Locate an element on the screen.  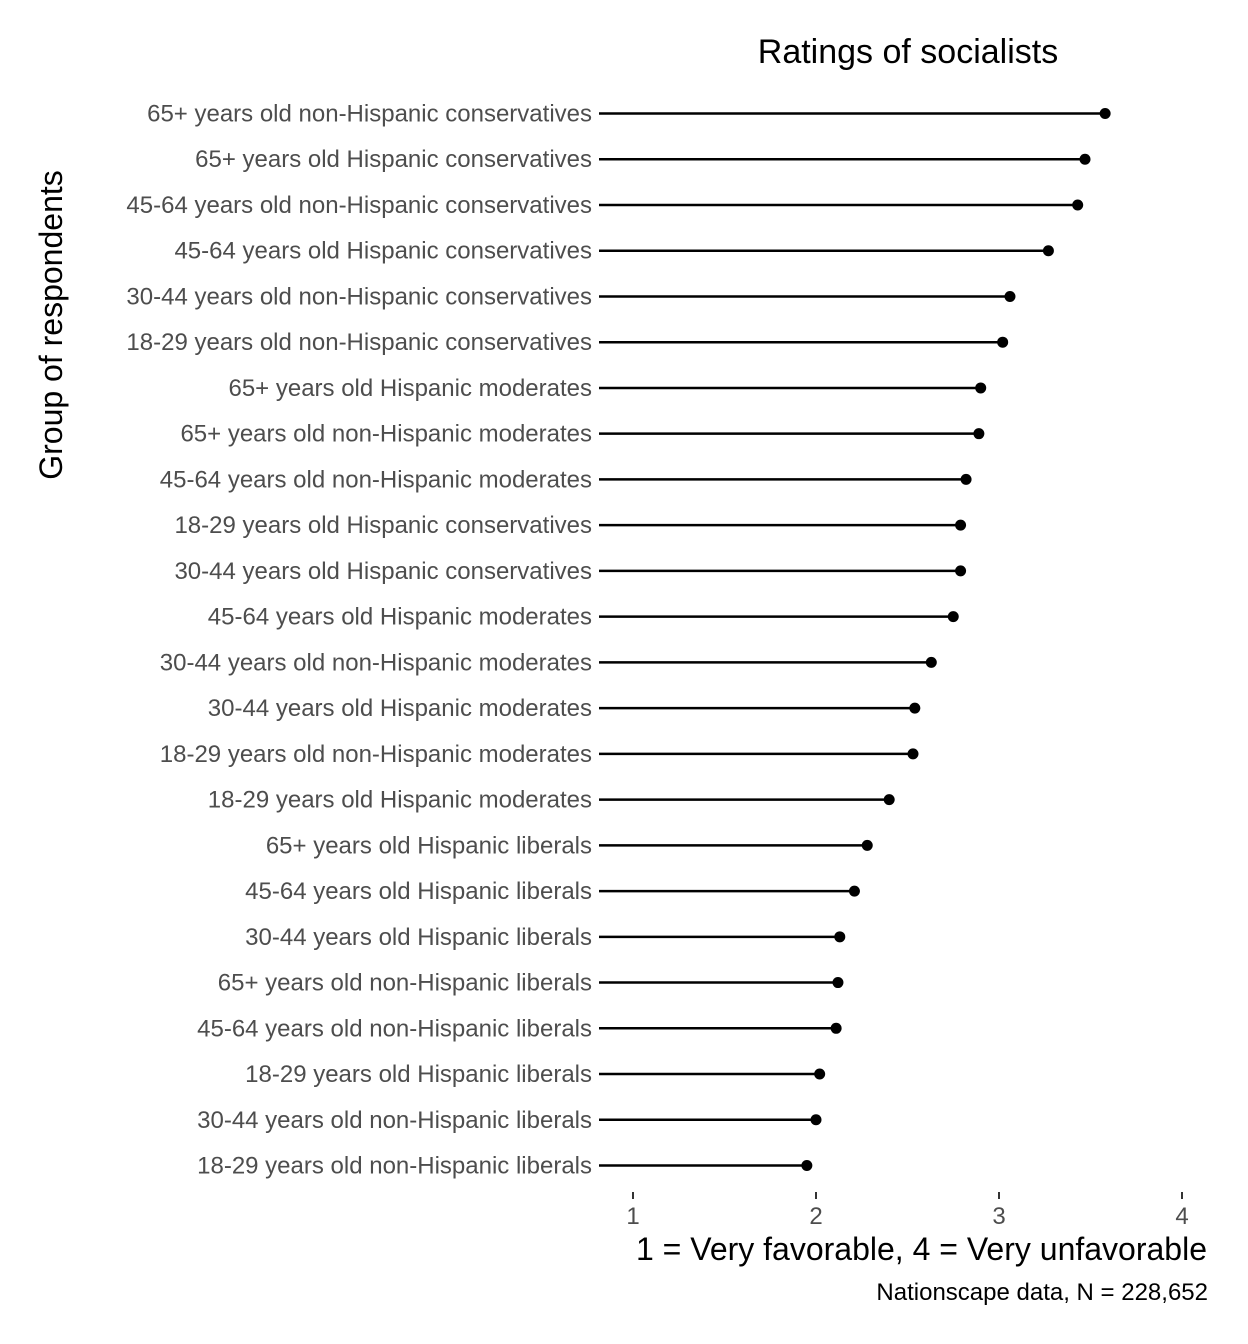
category-label: 65+ years old non-Hispanic conservatives is located at coordinates (369, 114).